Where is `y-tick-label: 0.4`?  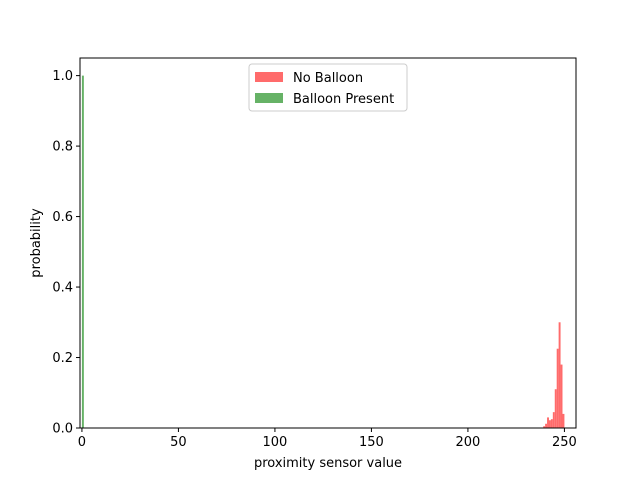
y-tick-label: 0.4 is located at coordinates (62, 288).